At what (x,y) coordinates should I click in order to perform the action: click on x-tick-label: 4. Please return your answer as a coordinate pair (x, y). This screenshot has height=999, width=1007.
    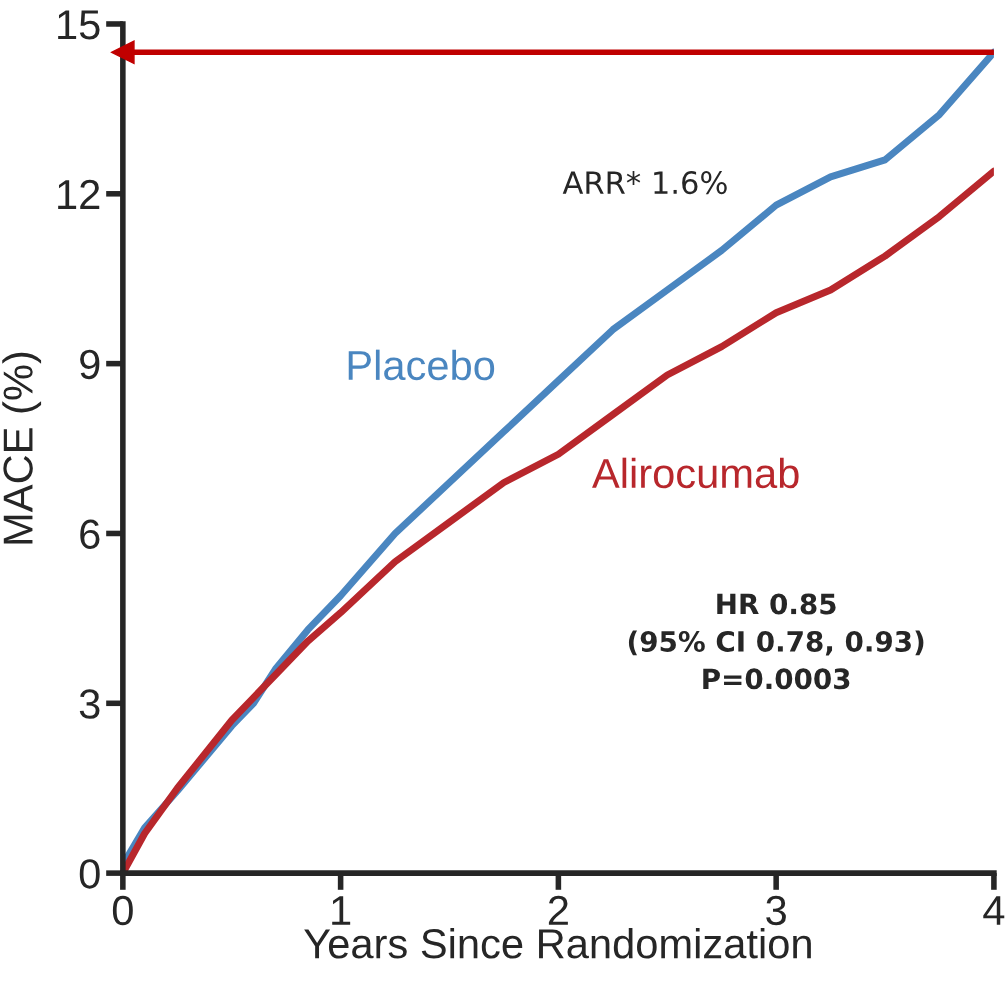
    Looking at the image, I should click on (994, 910).